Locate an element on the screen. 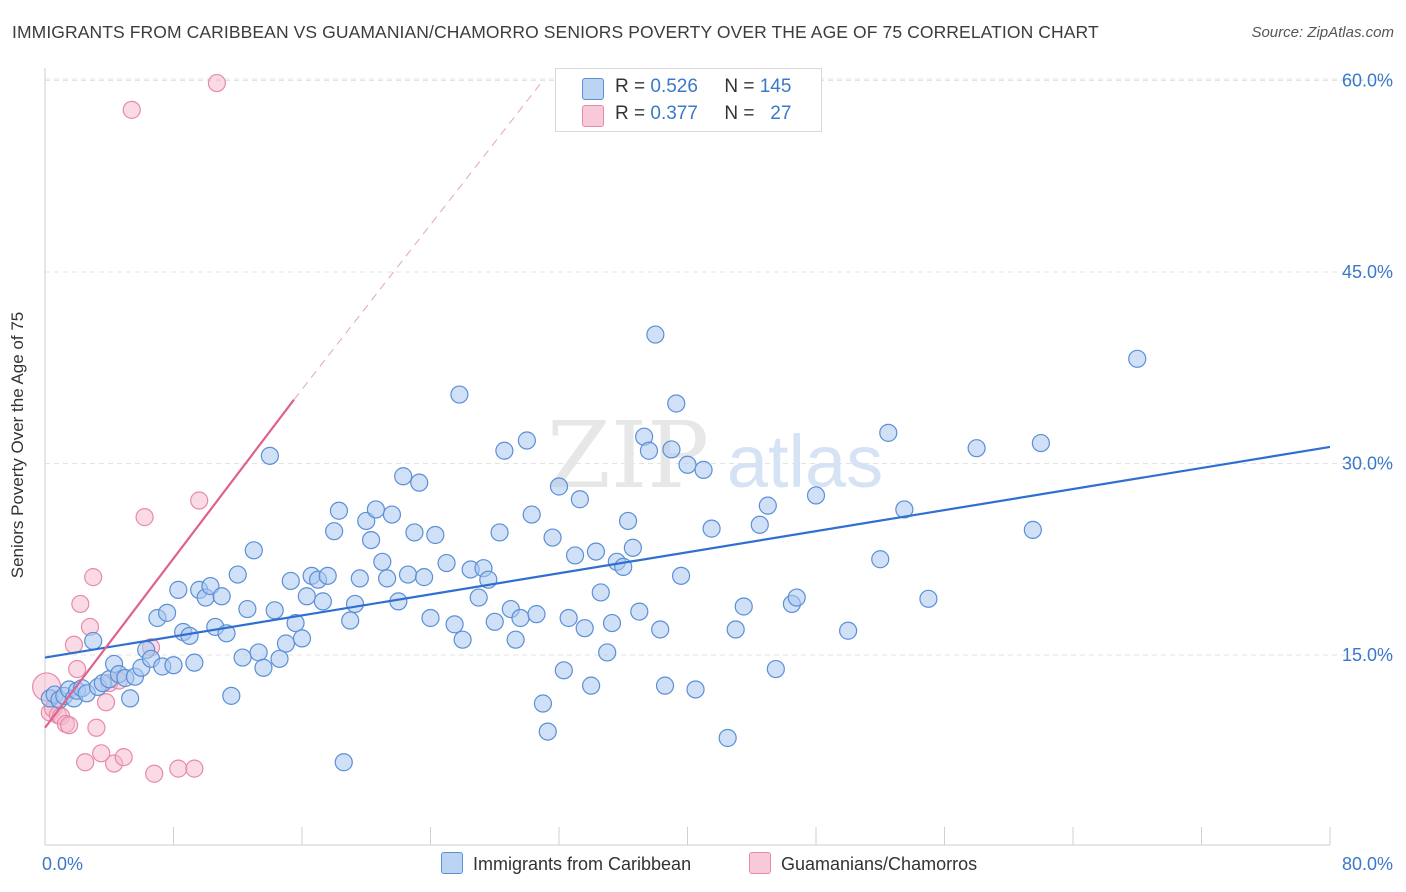  watermark-zip: ZIP is located at coordinates (628, 455).